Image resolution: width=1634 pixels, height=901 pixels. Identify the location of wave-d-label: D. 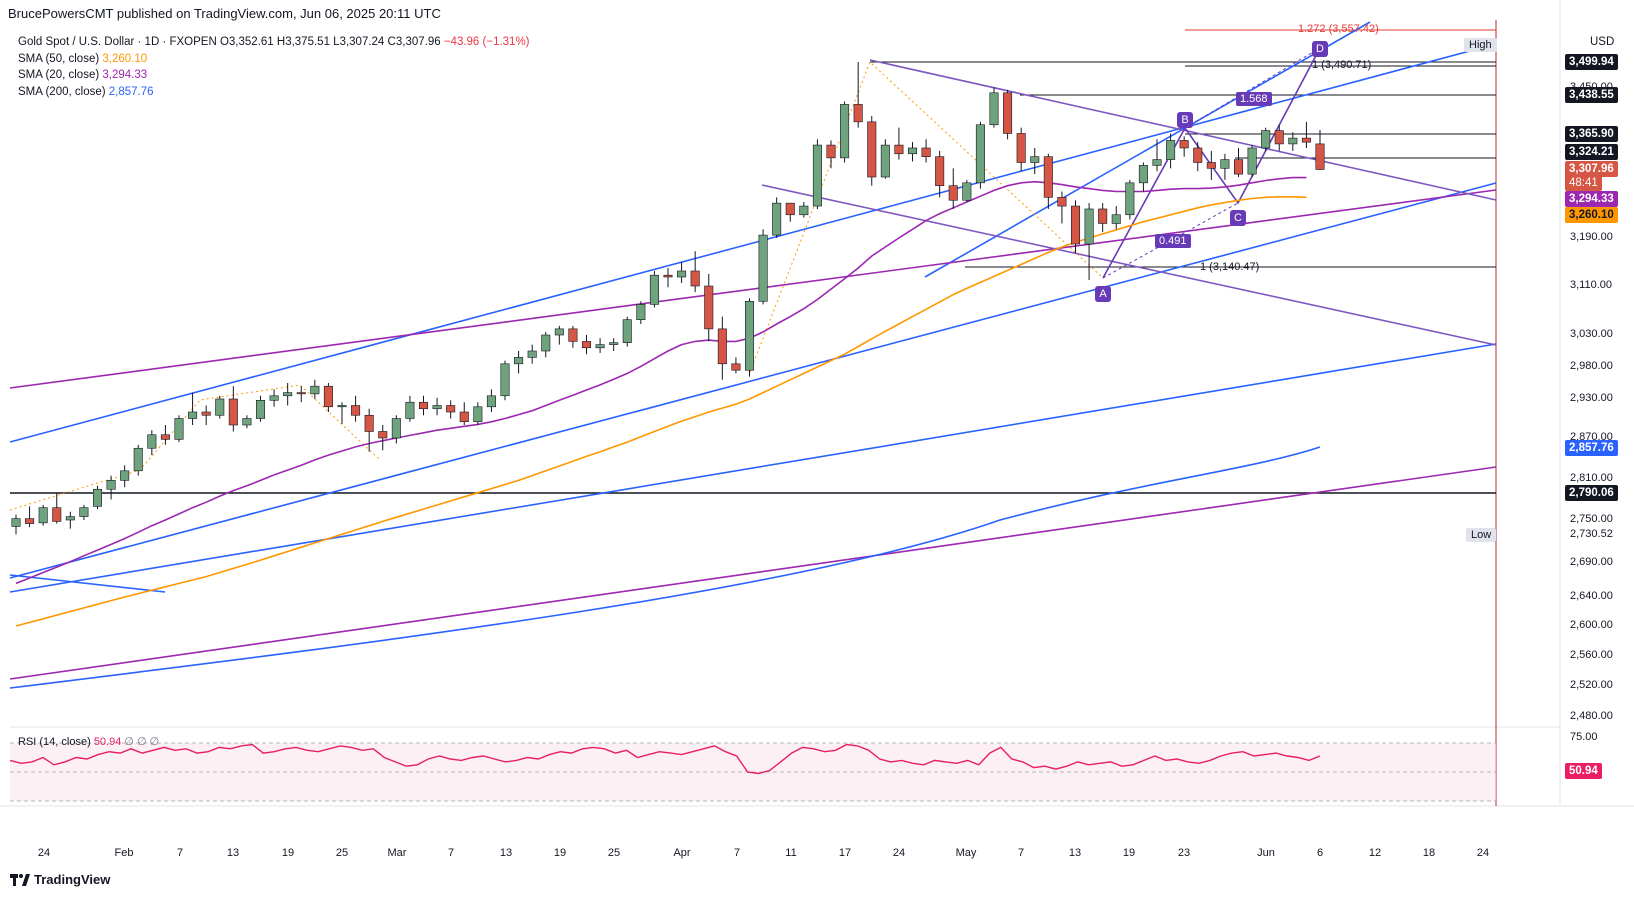
(1320, 49).